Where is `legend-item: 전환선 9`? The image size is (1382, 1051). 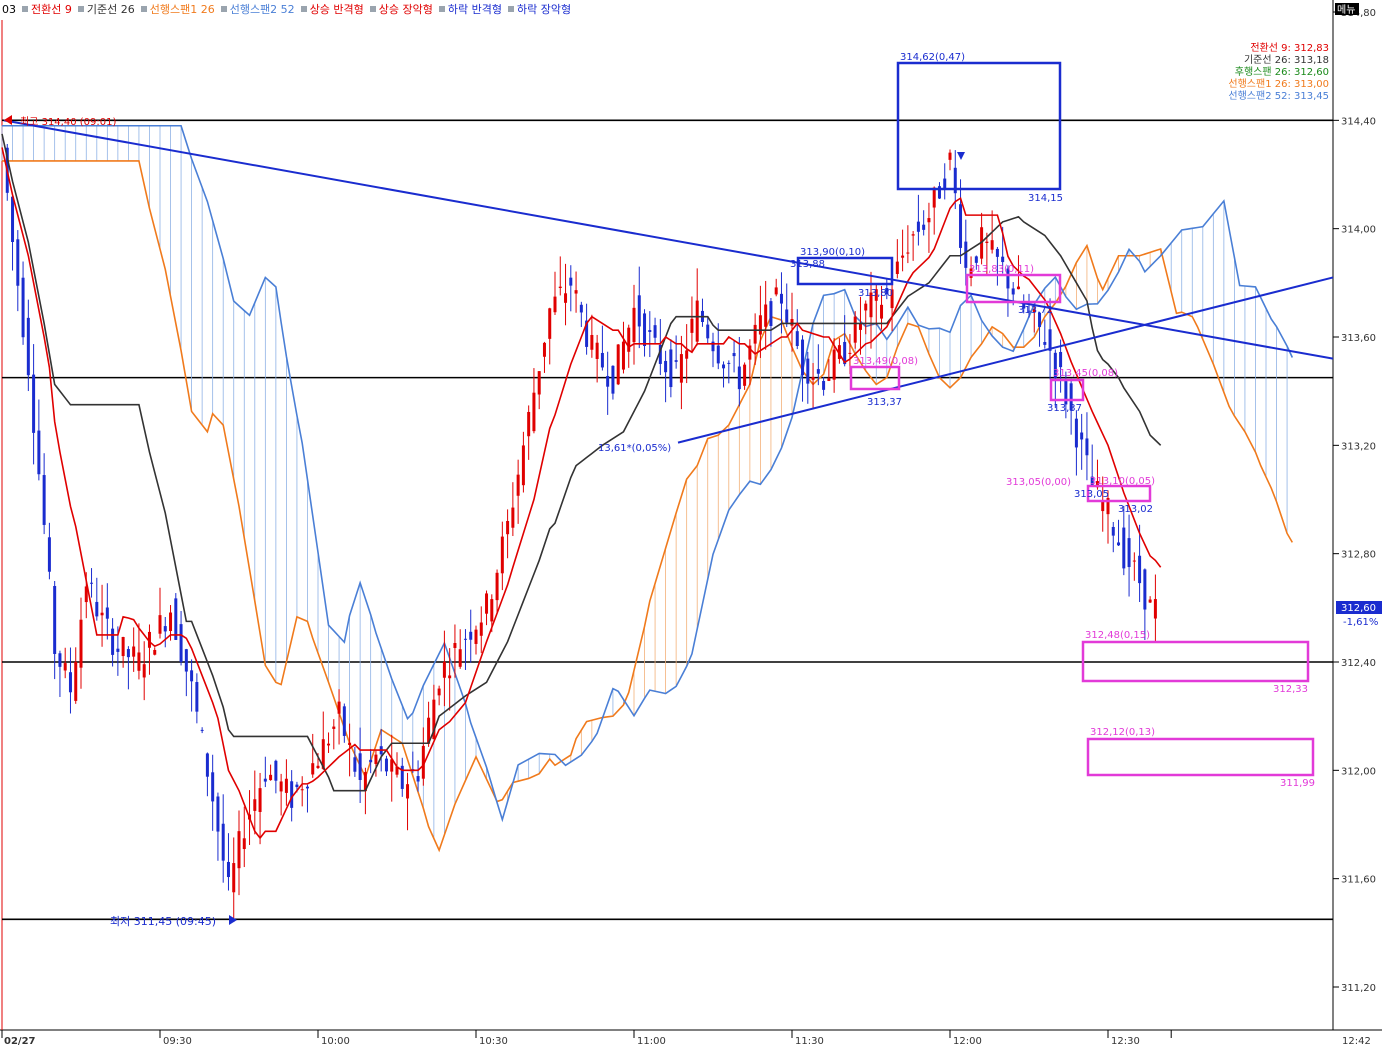
legend-item: 전환선 9 is located at coordinates (47, 9).